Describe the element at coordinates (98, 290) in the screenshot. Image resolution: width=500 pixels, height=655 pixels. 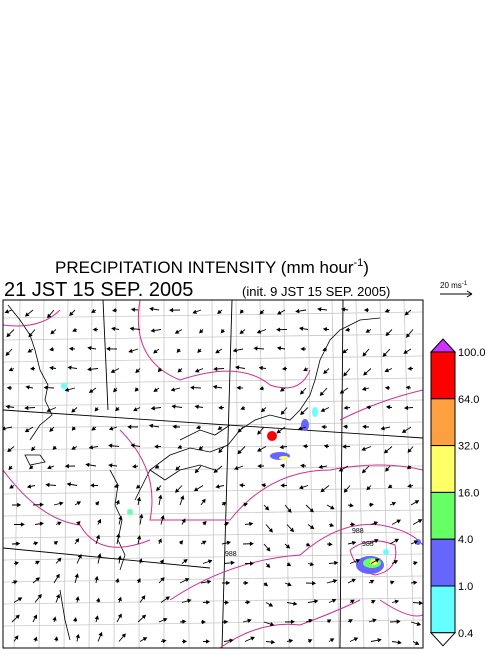
I see `valid-time: 21 JST 15 SEP. 2005` at that location.